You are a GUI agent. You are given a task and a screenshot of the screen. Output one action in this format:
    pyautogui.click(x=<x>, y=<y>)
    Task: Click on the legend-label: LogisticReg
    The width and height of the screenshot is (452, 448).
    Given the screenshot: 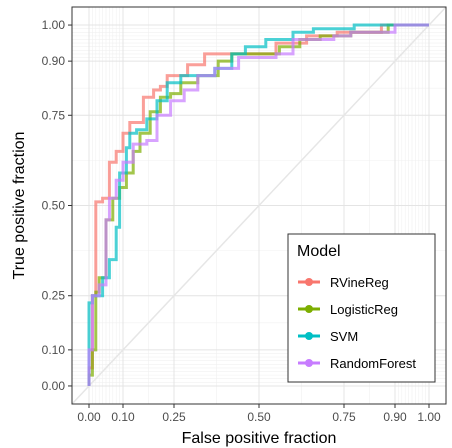 What is the action you would take?
    pyautogui.click(x=364, y=309)
    